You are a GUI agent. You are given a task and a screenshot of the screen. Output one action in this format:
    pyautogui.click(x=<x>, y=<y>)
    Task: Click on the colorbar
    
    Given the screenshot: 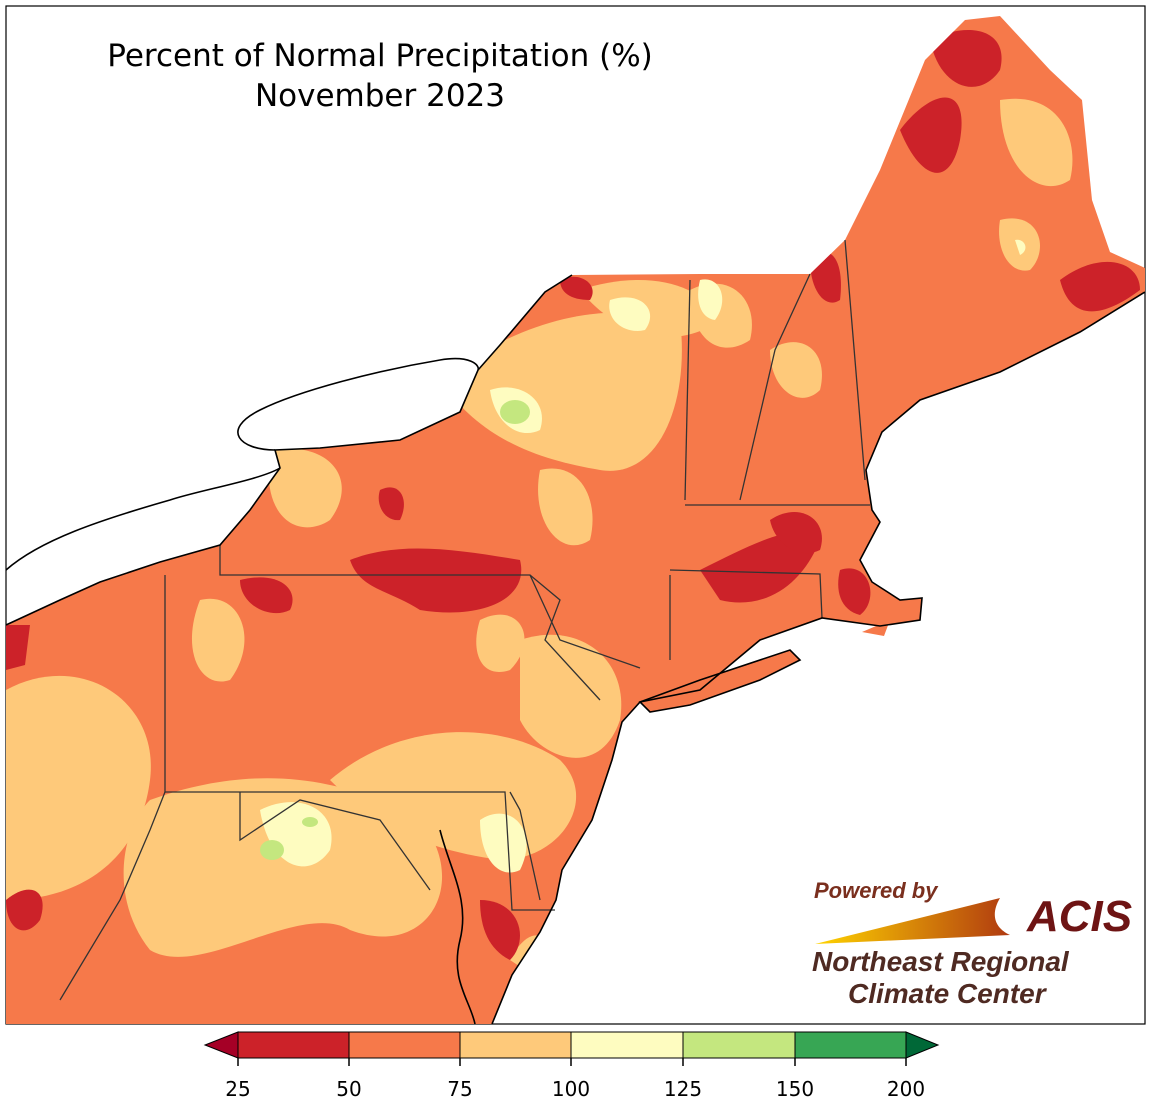 What is the action you would take?
    pyautogui.click(x=571, y=1048)
    